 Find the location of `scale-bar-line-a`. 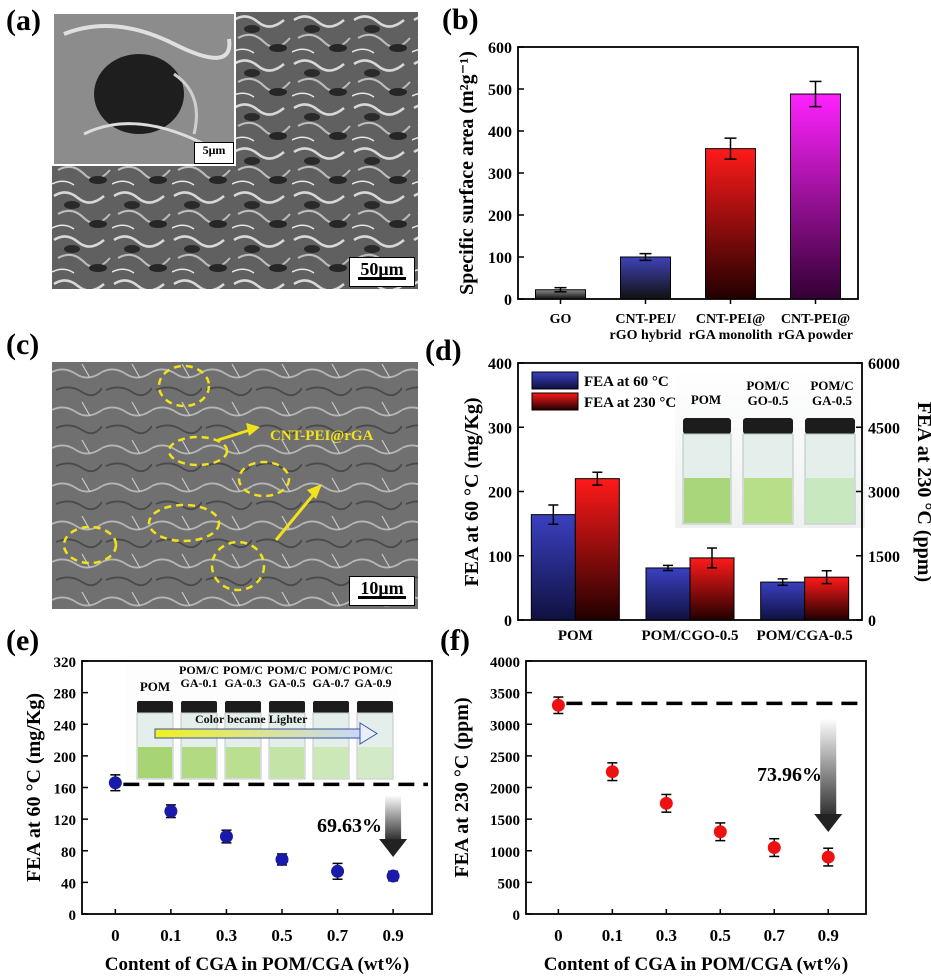

scale-bar-line-a is located at coordinates (382, 278).